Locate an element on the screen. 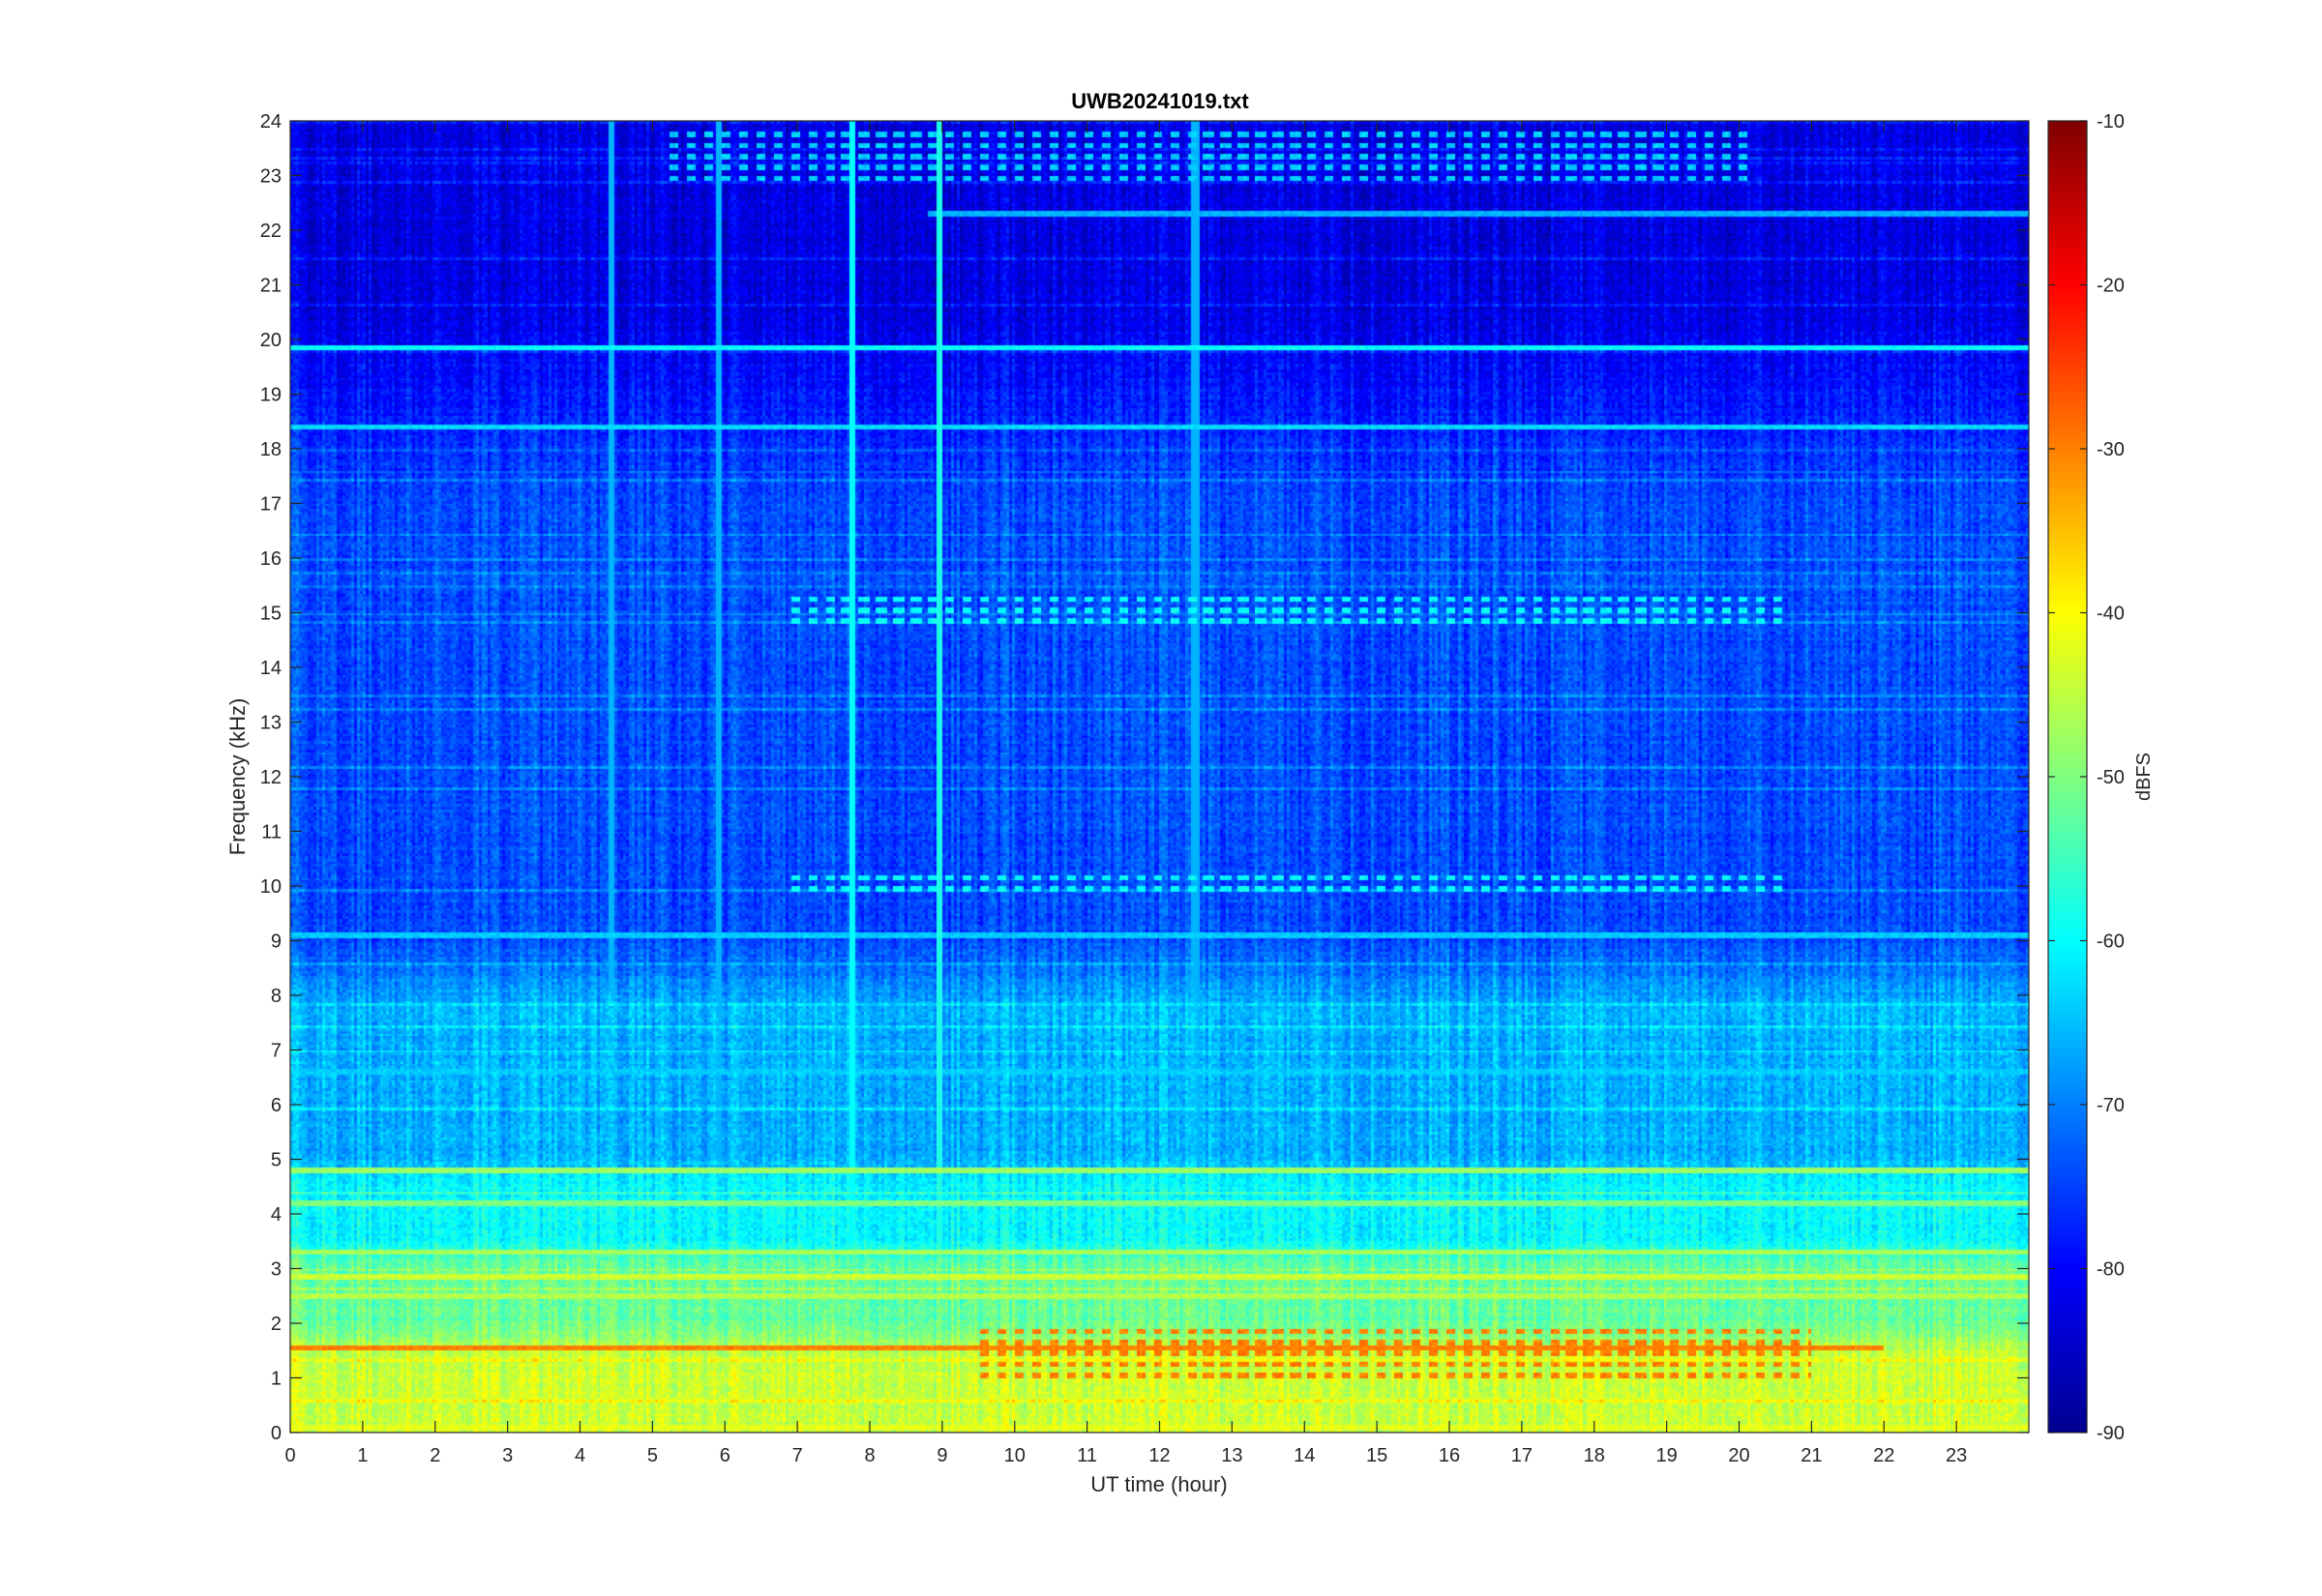 This screenshot has height=1596, width=2322. y-tick-label: 4 is located at coordinates (276, 1215).